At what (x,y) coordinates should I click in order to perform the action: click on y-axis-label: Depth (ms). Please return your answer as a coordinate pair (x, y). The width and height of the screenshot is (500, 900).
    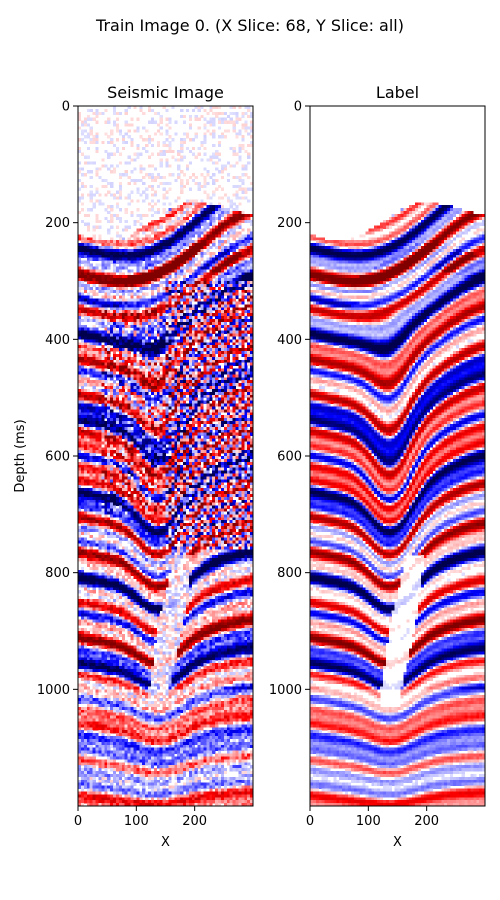
    Looking at the image, I should click on (20, 455).